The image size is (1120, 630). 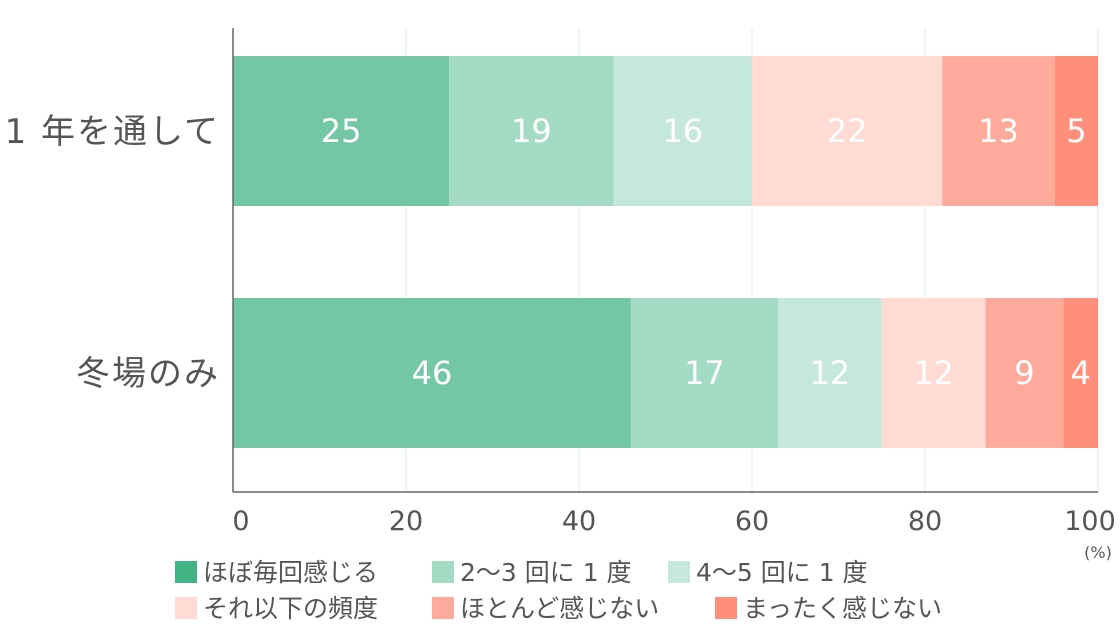 What do you see at coordinates (1090, 521) in the screenshot?
I see `x-tick-label: 100` at bounding box center [1090, 521].